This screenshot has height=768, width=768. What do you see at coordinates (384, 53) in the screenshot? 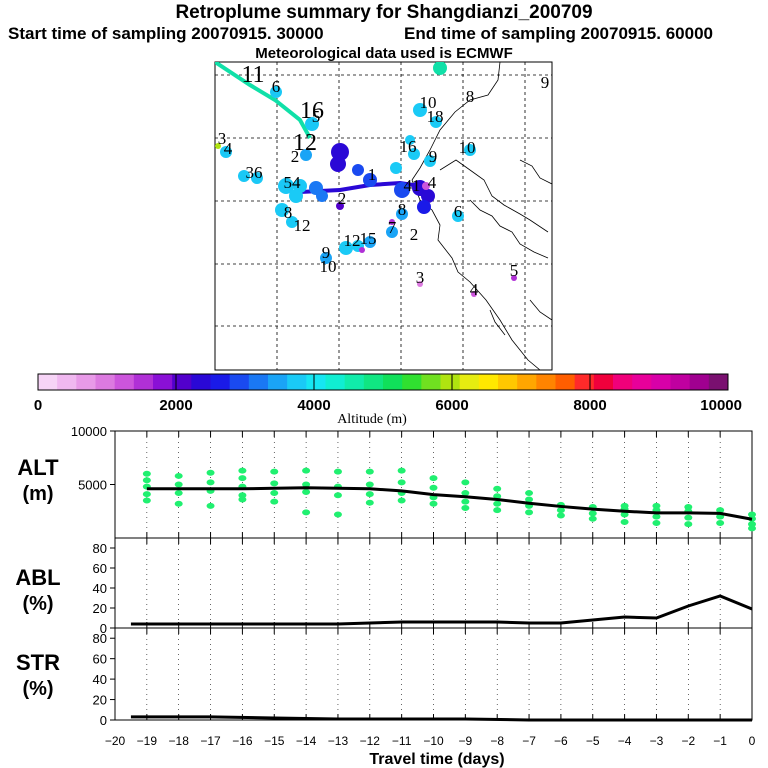
I see `met-data-label: Meteorological data used is ECMWF` at bounding box center [384, 53].